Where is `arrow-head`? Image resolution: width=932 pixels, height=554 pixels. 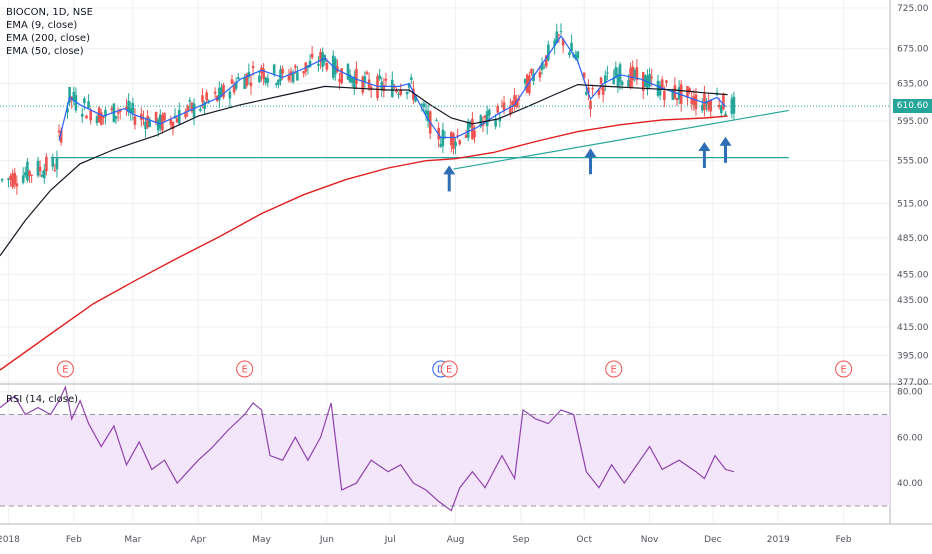
arrow-head is located at coordinates (590, 153).